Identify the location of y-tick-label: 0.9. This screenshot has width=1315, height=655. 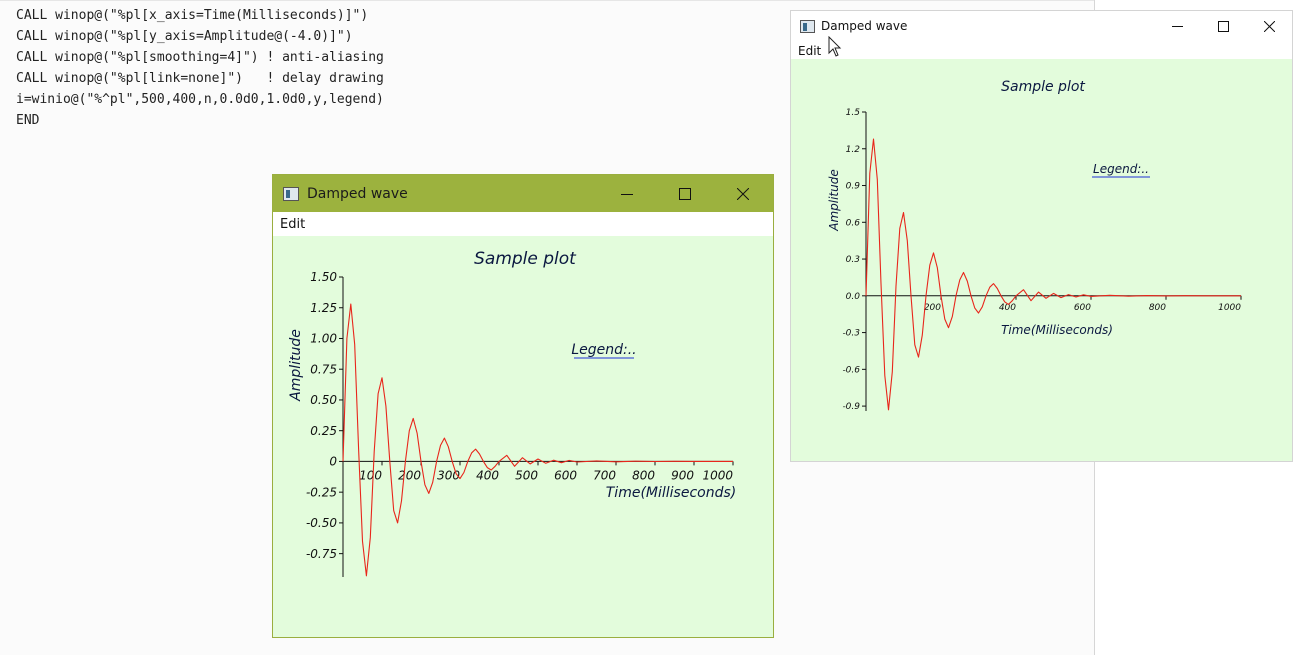
(853, 187).